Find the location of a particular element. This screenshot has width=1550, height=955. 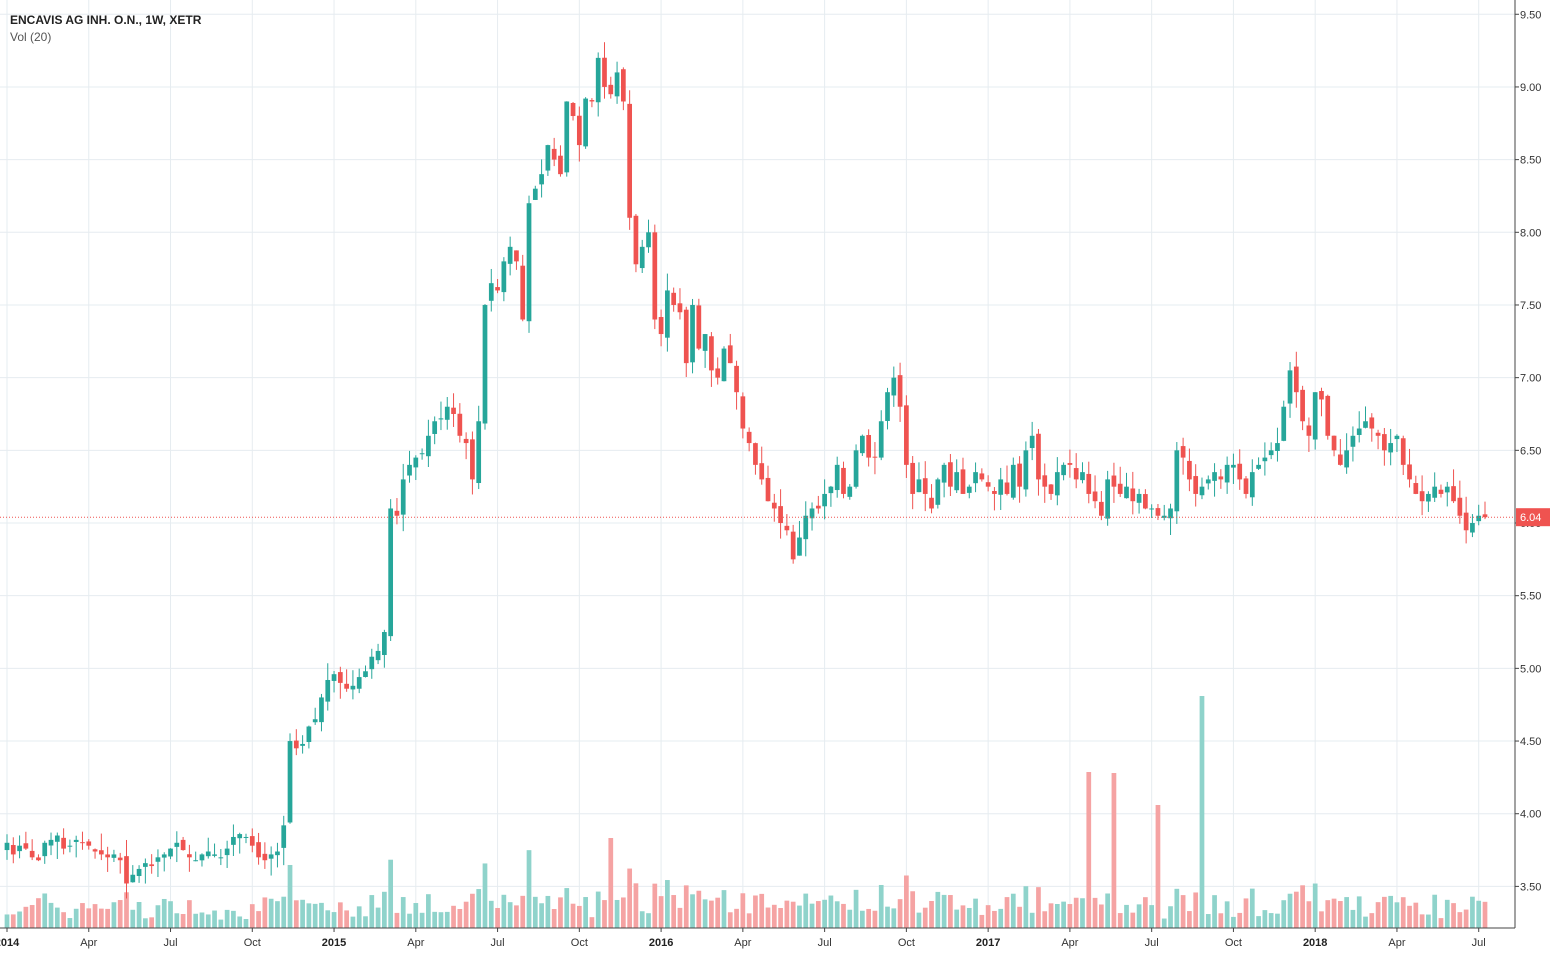

time-tick-label: Apr is located at coordinates (88, 943).